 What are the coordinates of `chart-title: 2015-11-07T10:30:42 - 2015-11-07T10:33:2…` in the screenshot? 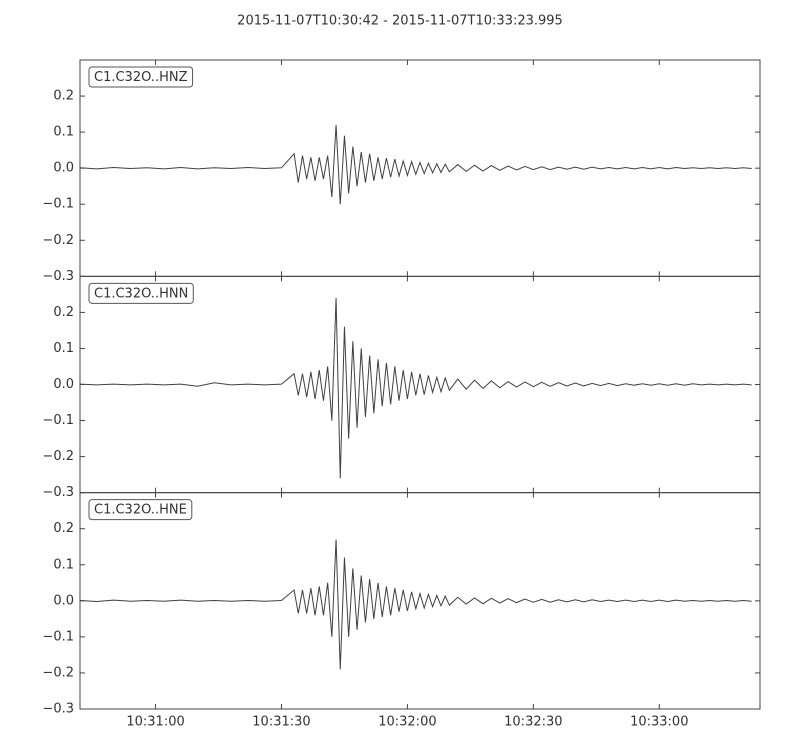 It's located at (400, 21).